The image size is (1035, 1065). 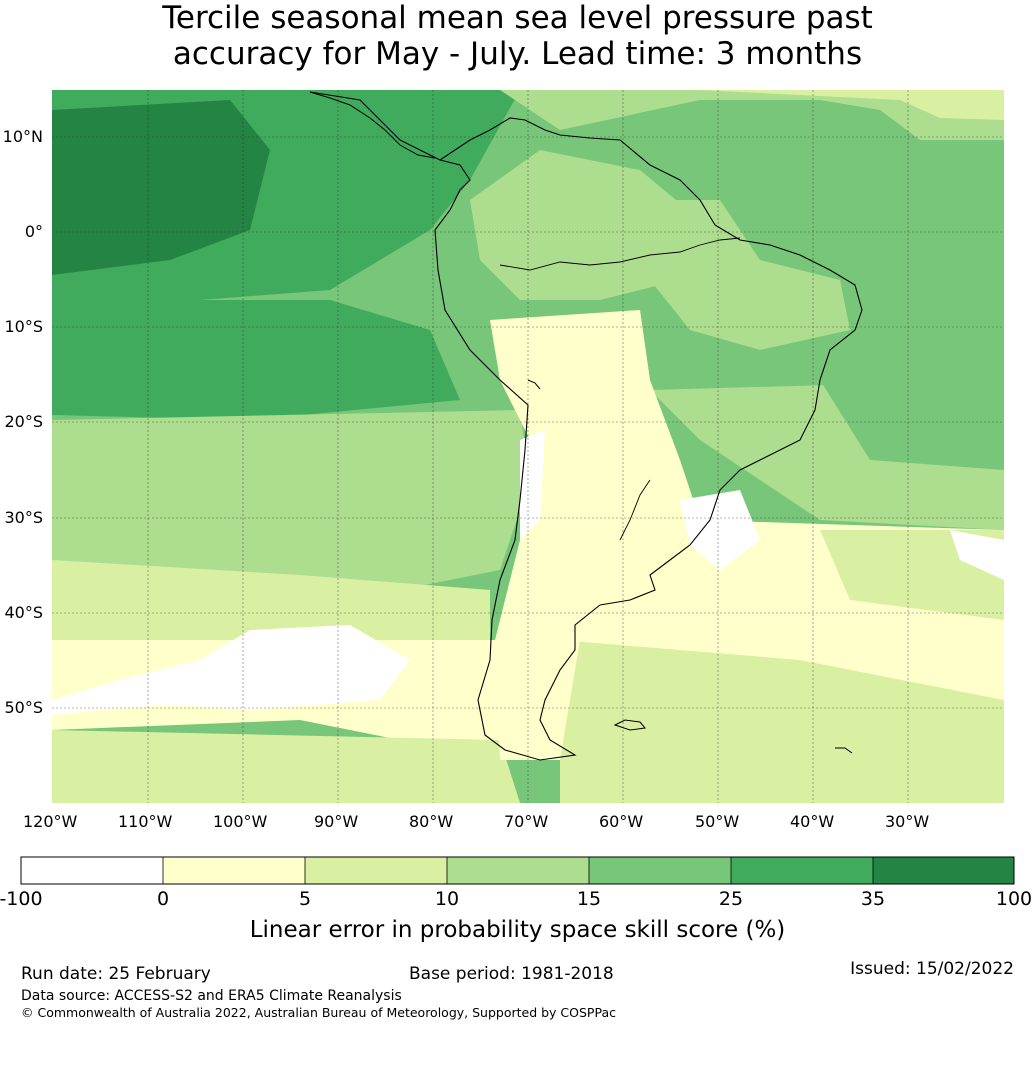 I want to click on colorbar-tick-35: 35, so click(x=873, y=899).